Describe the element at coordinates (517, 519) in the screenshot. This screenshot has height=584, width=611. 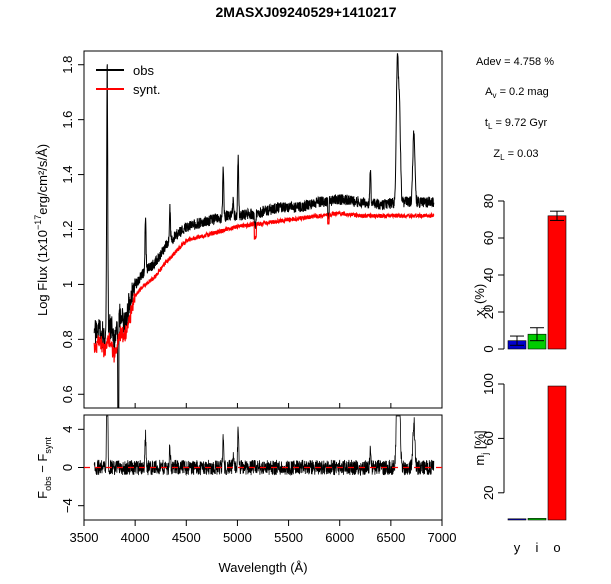
I see `bar-y` at that location.